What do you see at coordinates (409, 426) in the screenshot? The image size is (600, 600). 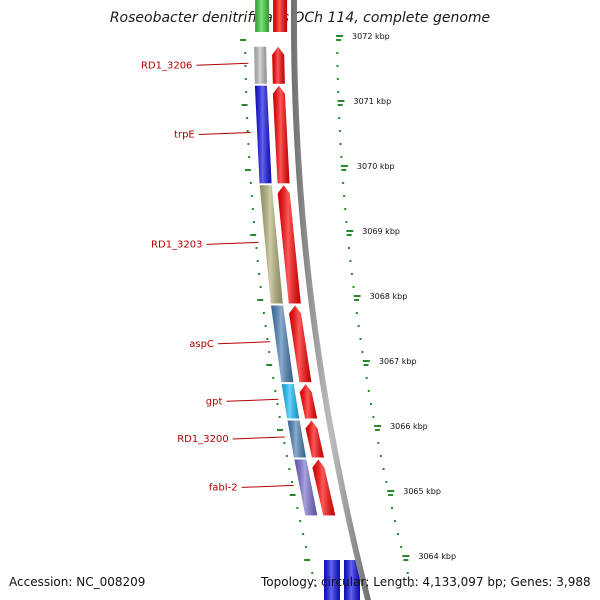 I see `scale-label: 3066 kbp` at bounding box center [409, 426].